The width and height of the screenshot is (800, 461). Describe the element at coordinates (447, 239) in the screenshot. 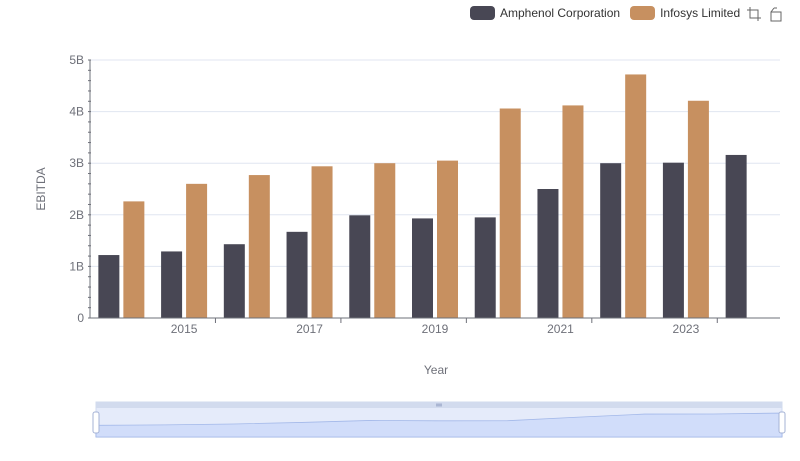

I see `bar-infosys-2019` at that location.